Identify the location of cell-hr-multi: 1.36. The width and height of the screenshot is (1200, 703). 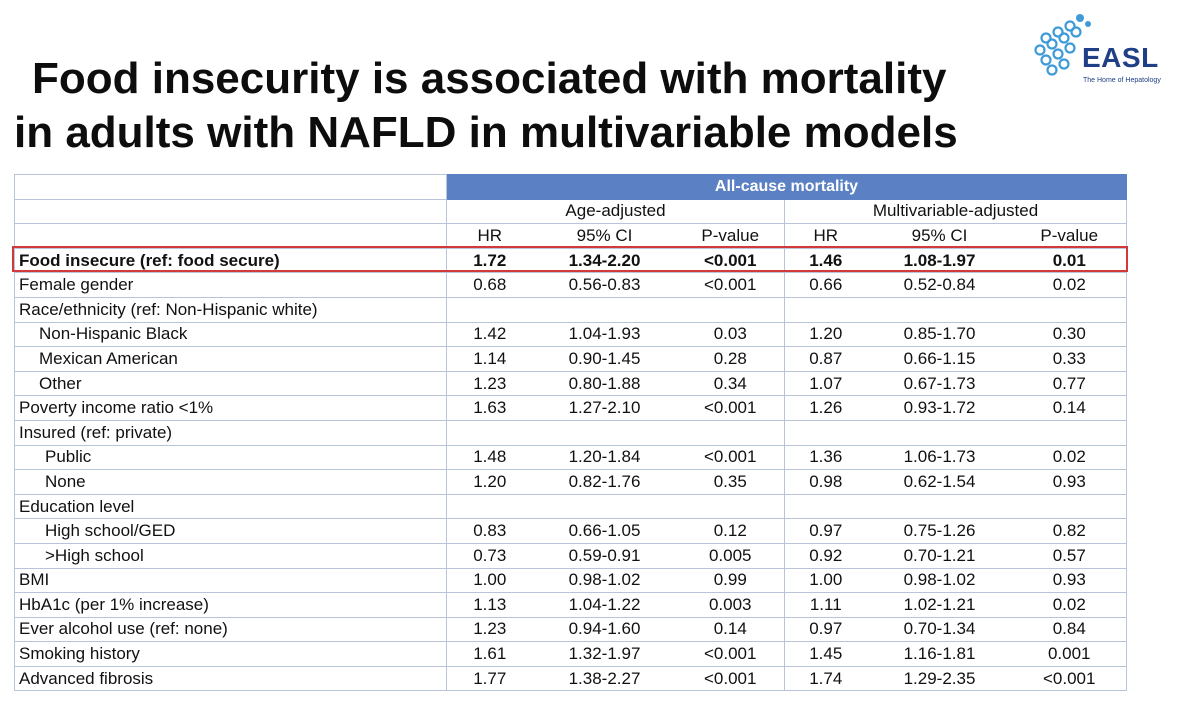
(825, 457).